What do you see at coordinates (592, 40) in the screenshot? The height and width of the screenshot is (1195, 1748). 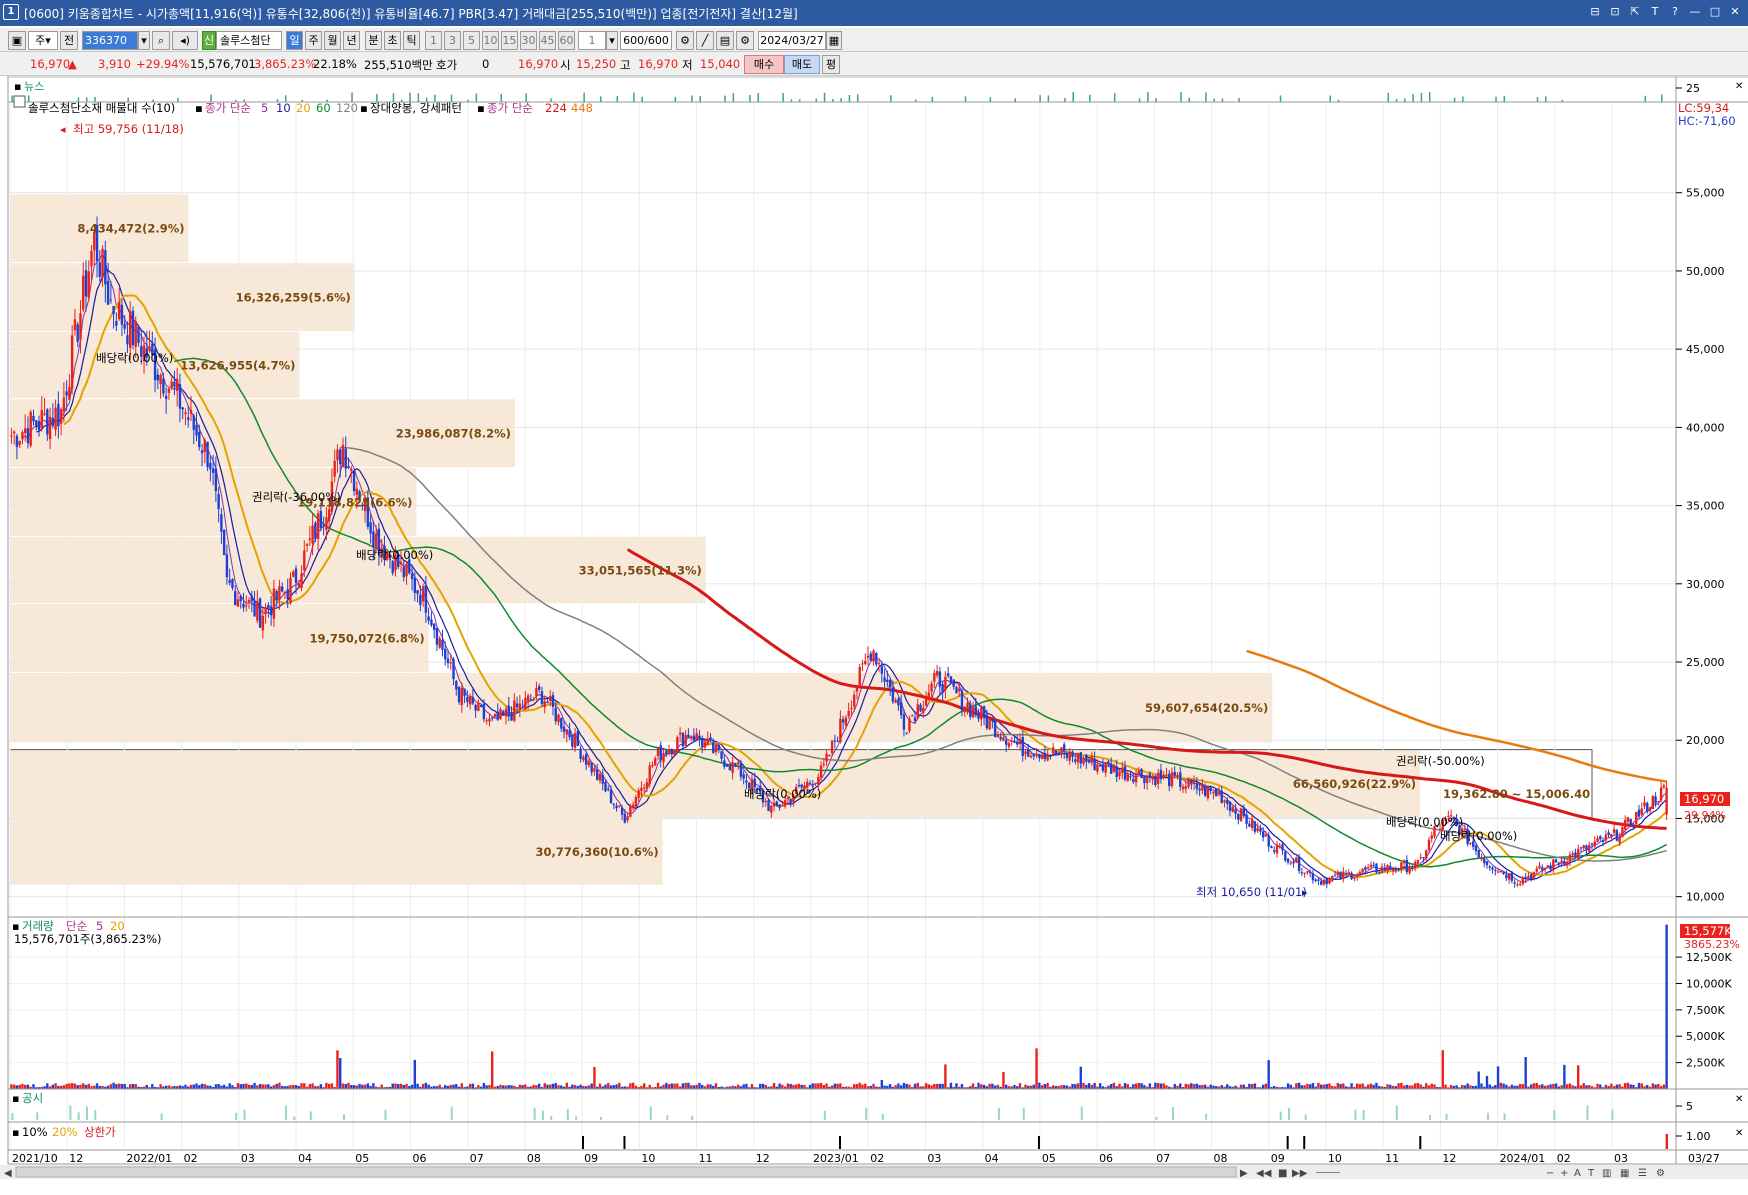 I see `interval-input: 1` at bounding box center [592, 40].